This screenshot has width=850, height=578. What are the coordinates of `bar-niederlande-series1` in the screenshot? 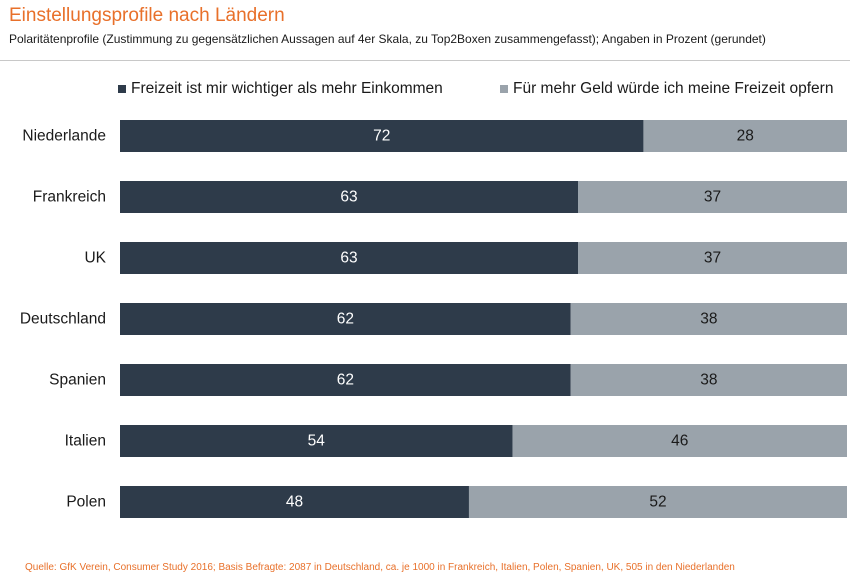 It's located at (382, 136).